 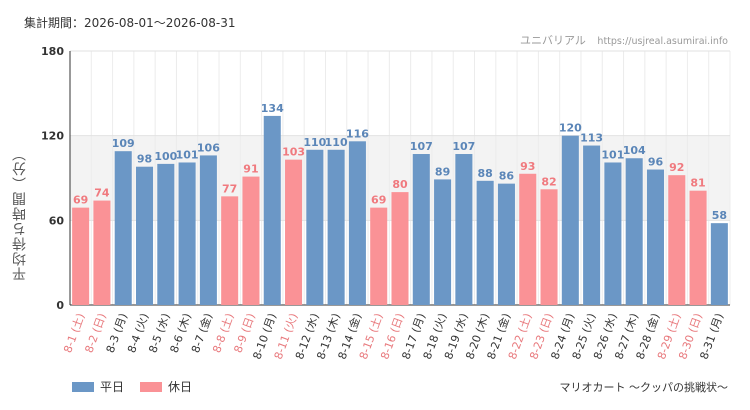 What do you see at coordinates (697, 183) in the screenshot?
I see `bar-value-label: 81` at bounding box center [697, 183].